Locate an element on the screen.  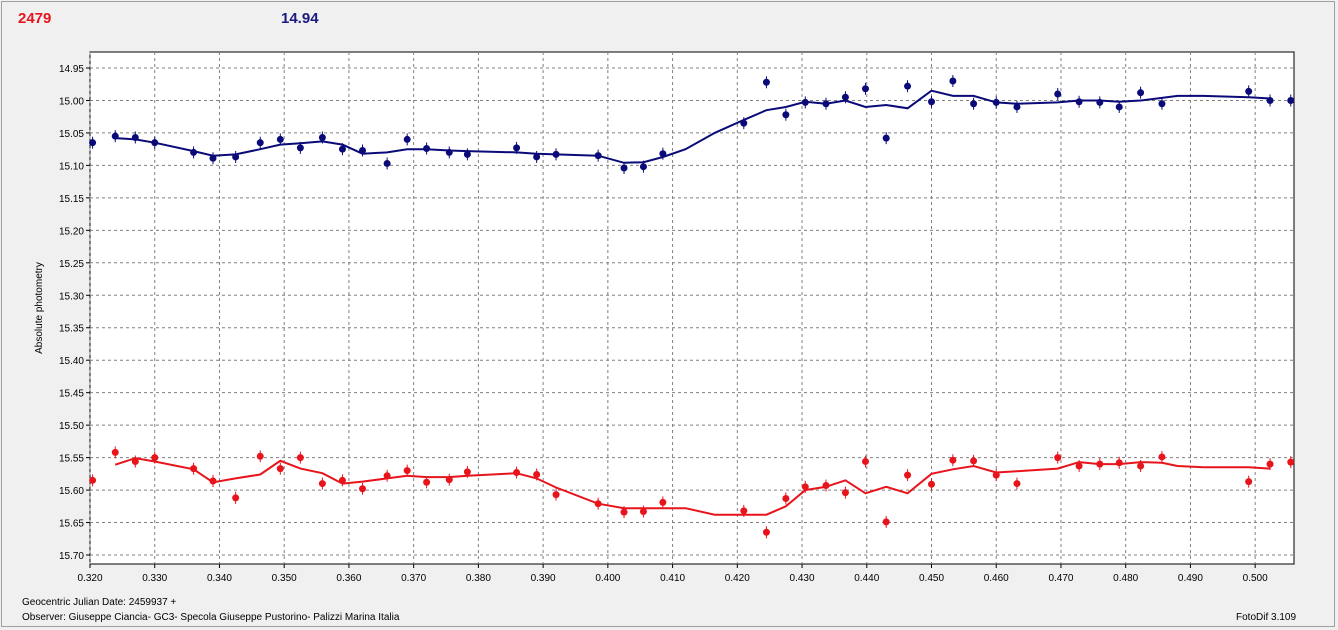
x-tick-label: 0.440 is located at coordinates (866, 578).